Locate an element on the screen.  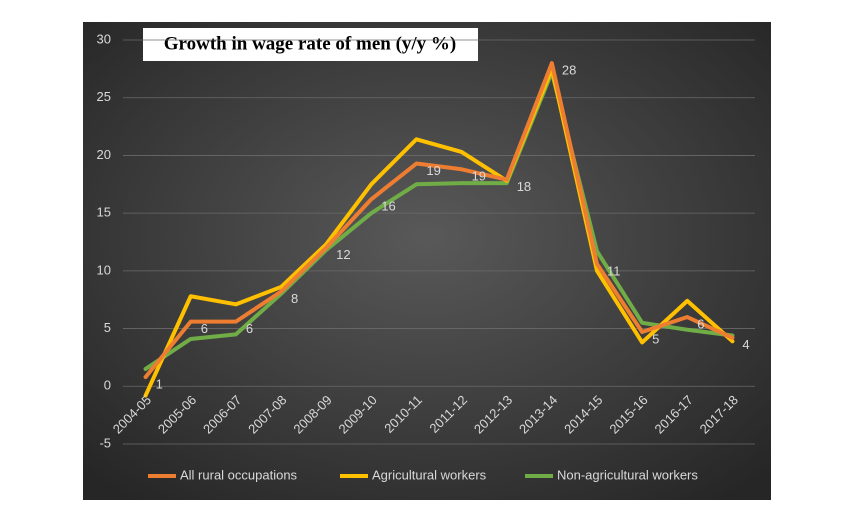
y-tick-label: 15 is located at coordinates (104, 212).